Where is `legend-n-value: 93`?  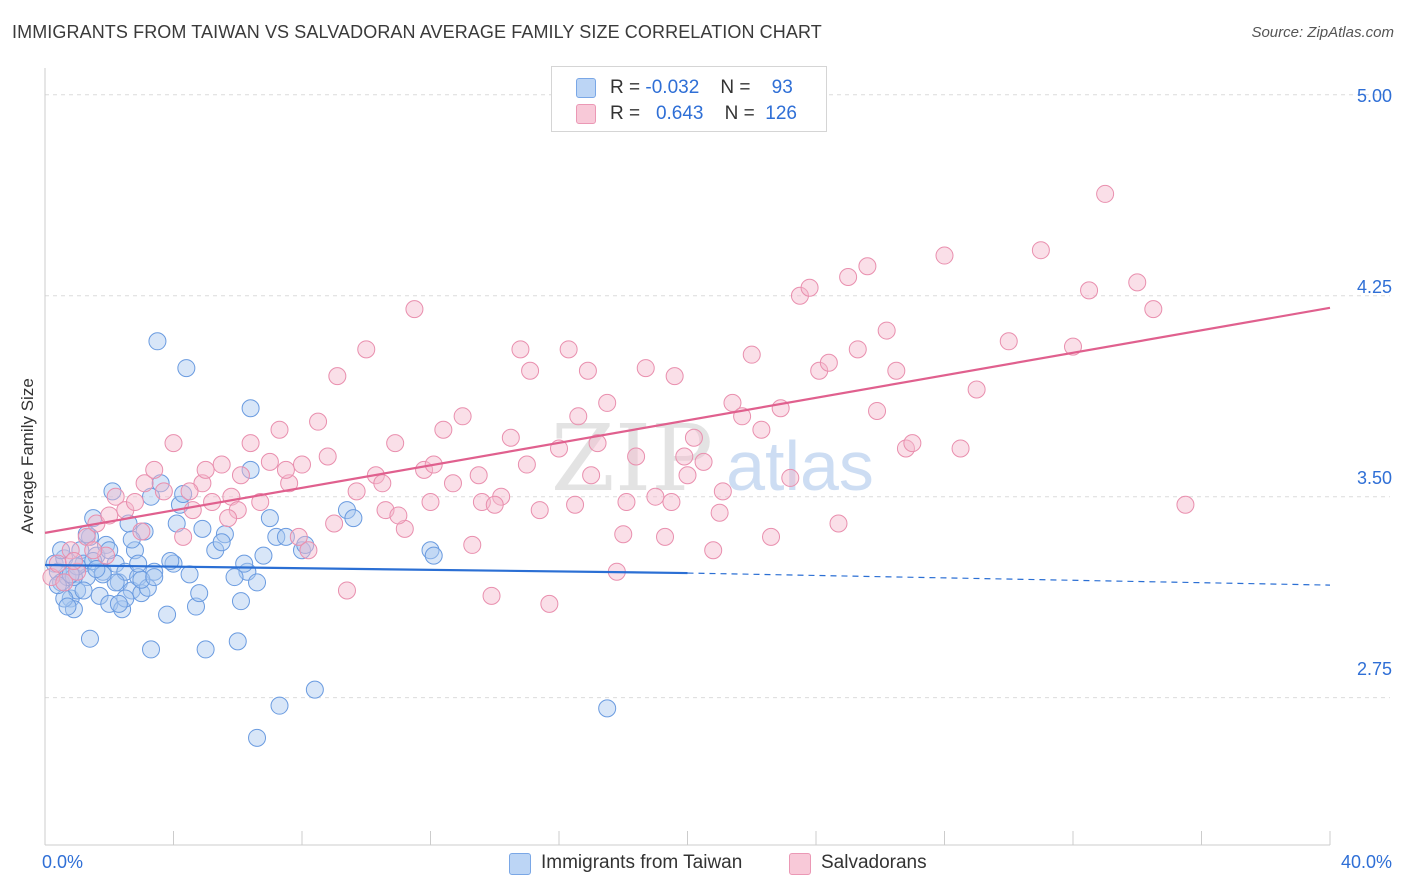
legend-n-value: 93 is located at coordinates (782, 87).